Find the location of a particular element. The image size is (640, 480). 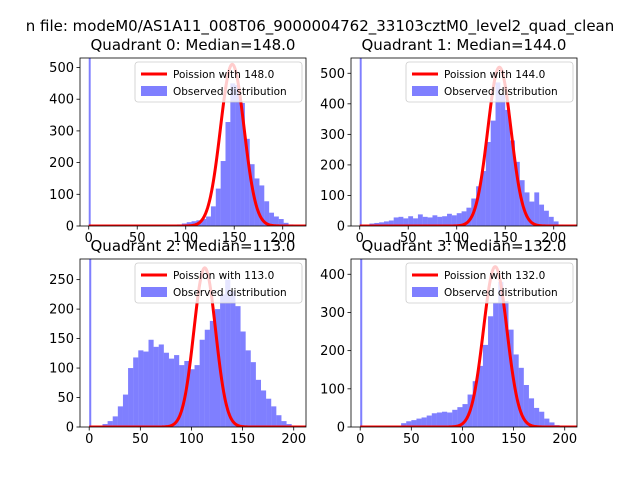

legend: Poission with 113.0 Observed distribution is located at coordinates (218, 283).